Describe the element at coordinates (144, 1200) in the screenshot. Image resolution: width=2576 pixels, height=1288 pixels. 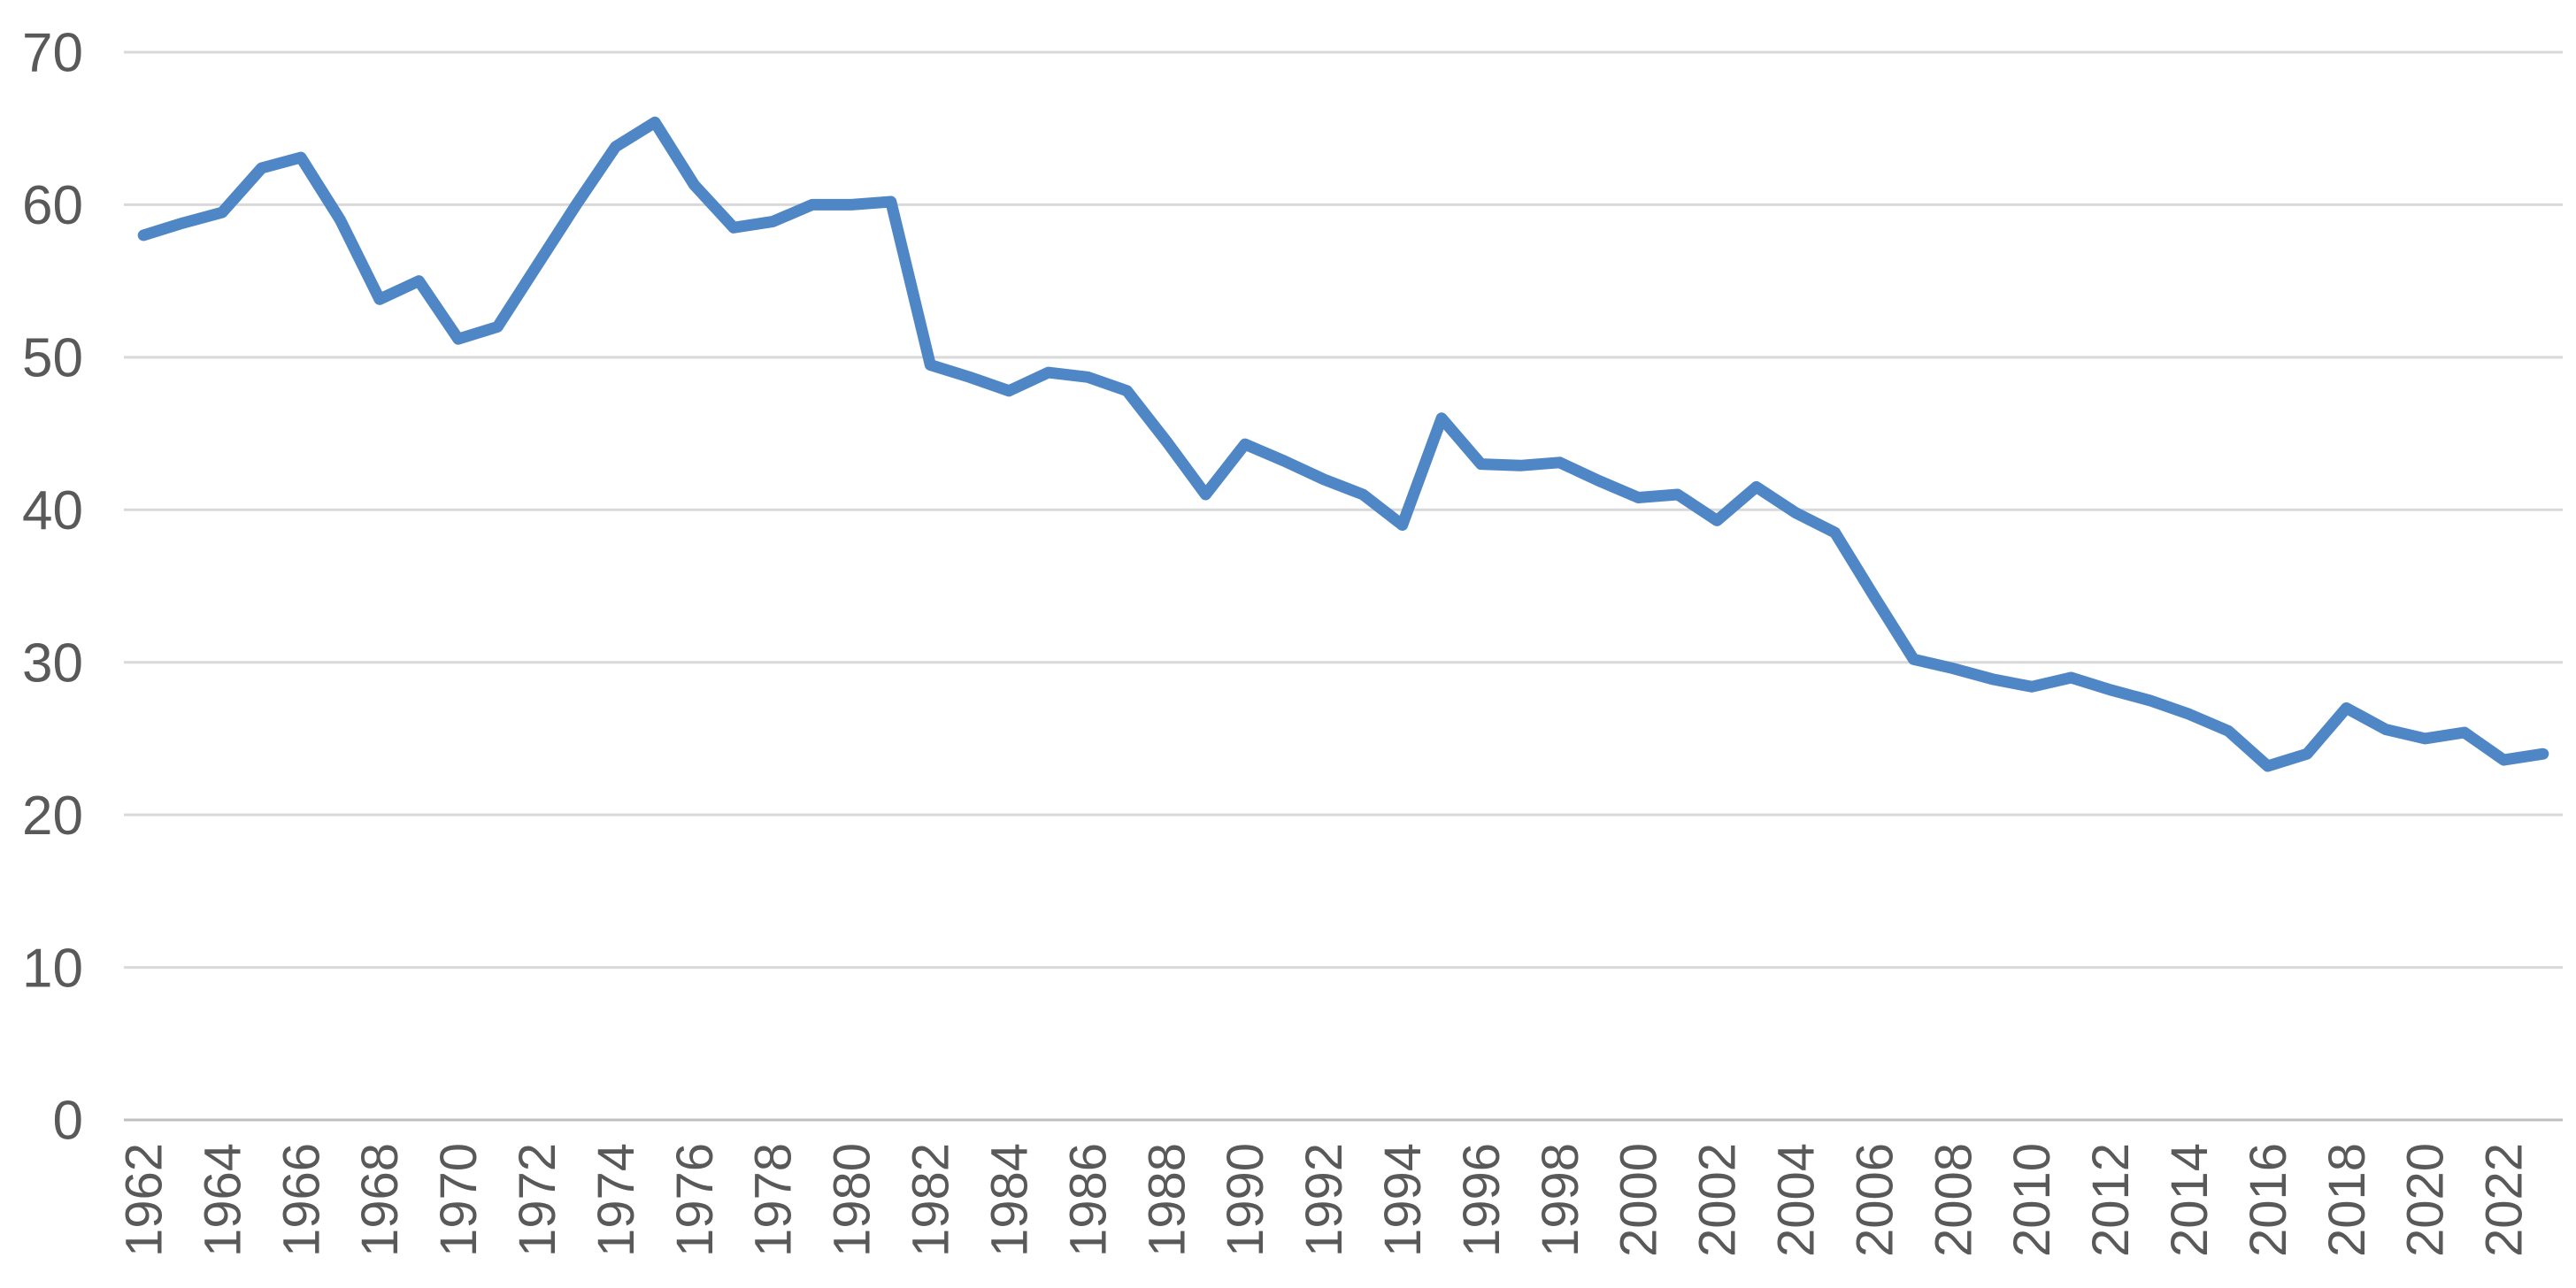
I see `x-tick-label: 1962` at that location.